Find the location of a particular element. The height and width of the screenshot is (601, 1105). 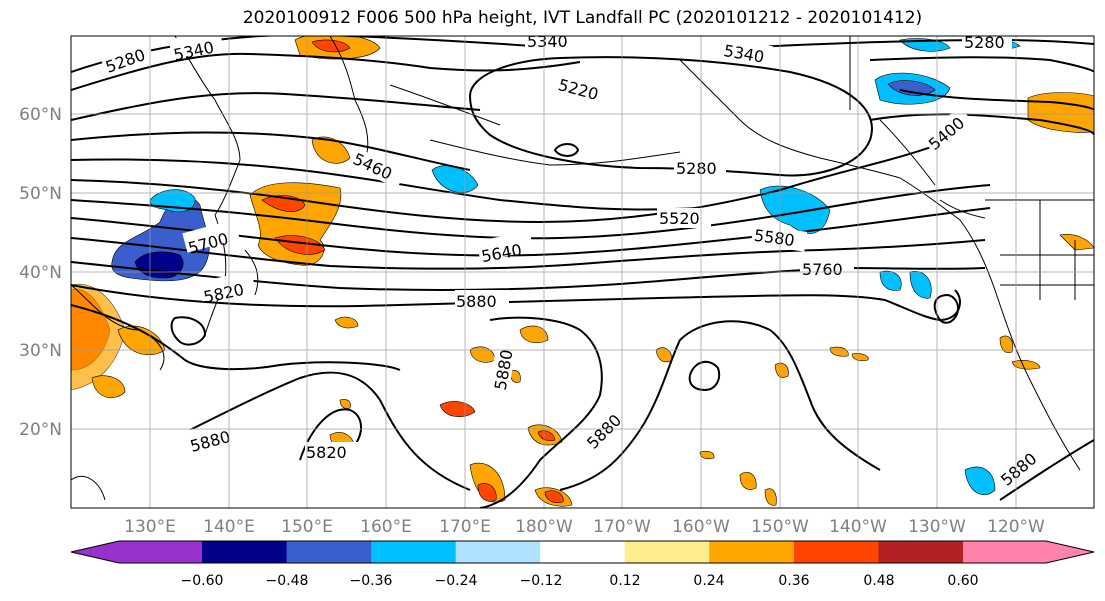

colorbar-tick-label: 0.36 is located at coordinates (793, 581).